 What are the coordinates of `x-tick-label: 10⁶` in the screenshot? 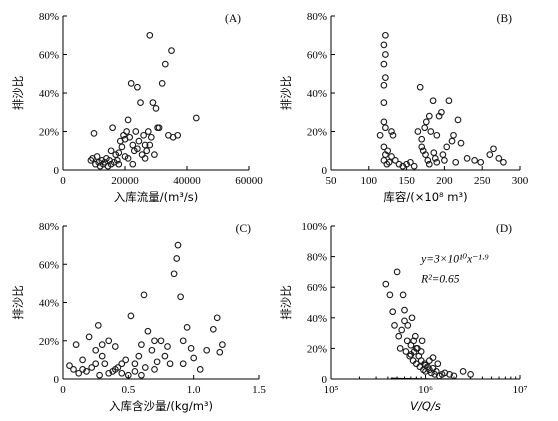 It's located at (425, 390).